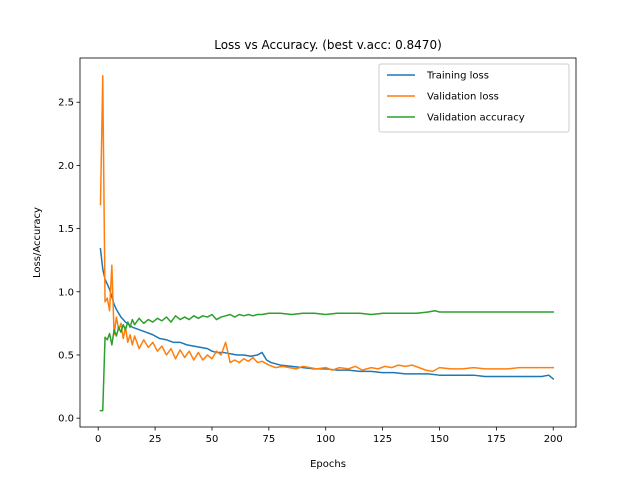 This screenshot has width=640, height=480. What do you see at coordinates (463, 97) in the screenshot?
I see `legend-label-2: Validation loss` at bounding box center [463, 97].